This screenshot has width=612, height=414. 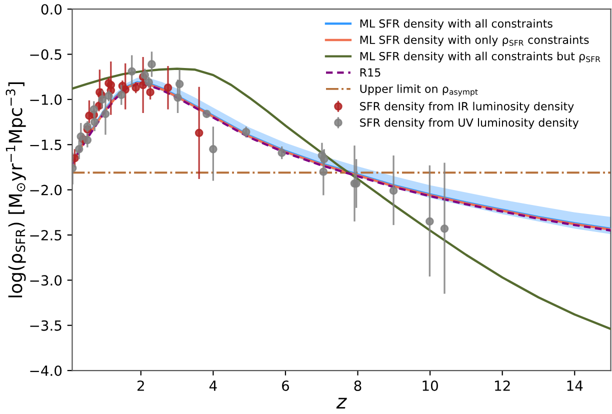 I want to click on legend-label: Upper limit on ρ$_{asympt}$, so click(x=419, y=90).